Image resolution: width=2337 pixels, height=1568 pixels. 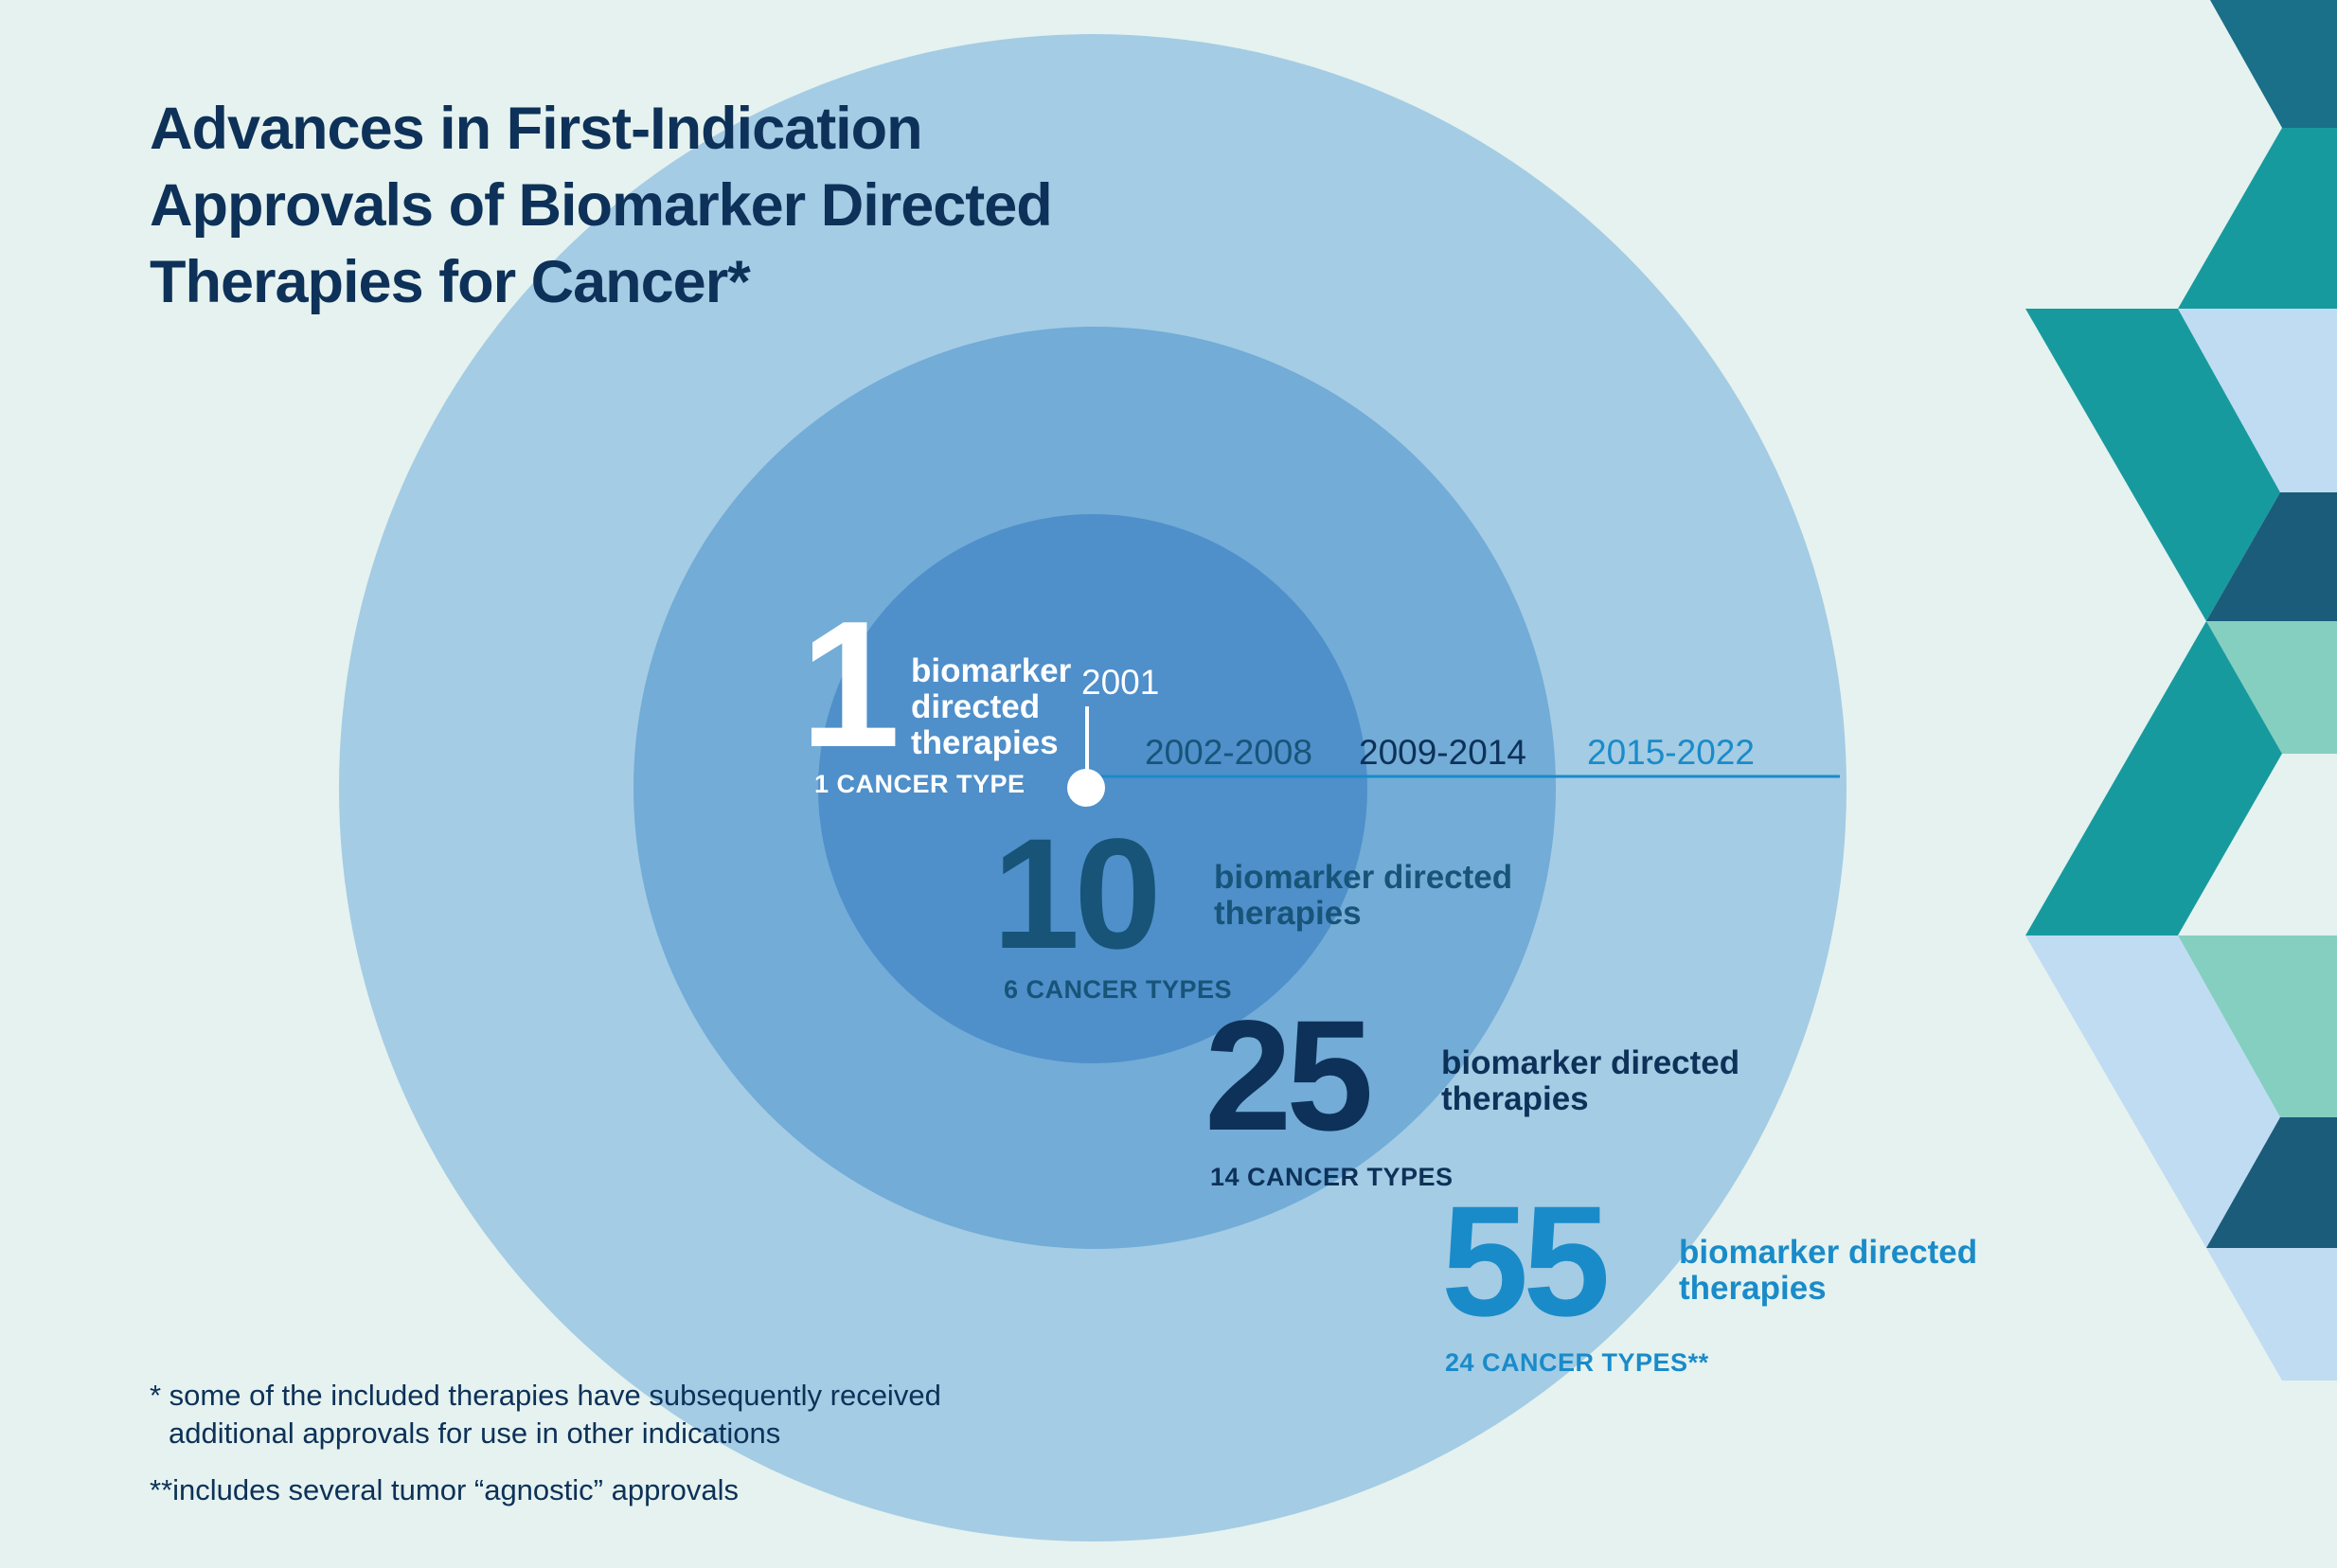 I want to click on stage-1-desc-line-3: therapies, so click(x=985, y=742).